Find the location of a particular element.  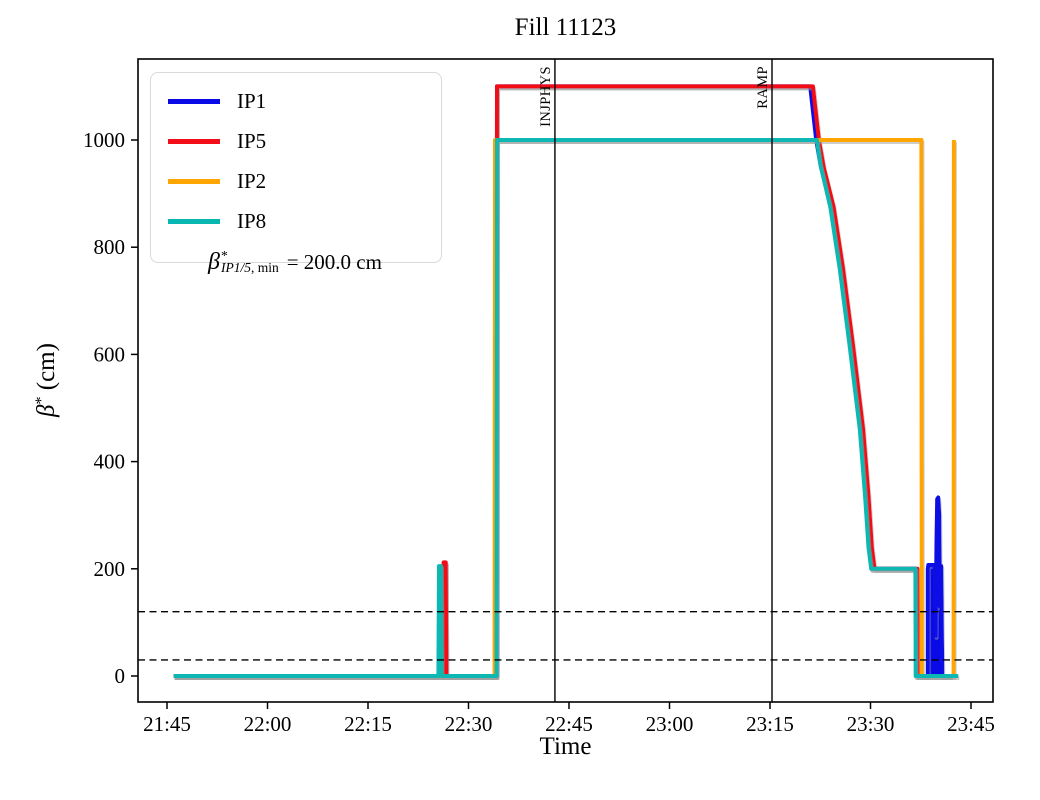

legend-label-ip8: IP8 is located at coordinates (252, 220).